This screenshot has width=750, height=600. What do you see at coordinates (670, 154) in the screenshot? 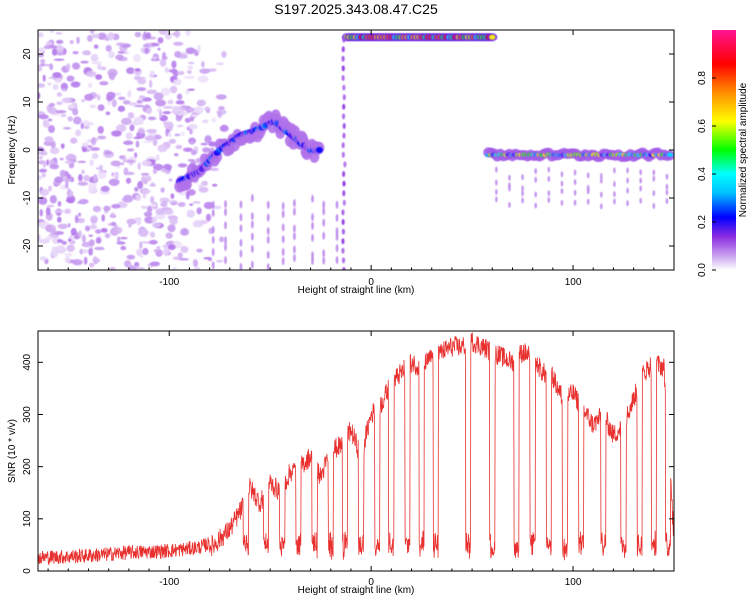
I see `zero-band-core` at bounding box center [670, 154].